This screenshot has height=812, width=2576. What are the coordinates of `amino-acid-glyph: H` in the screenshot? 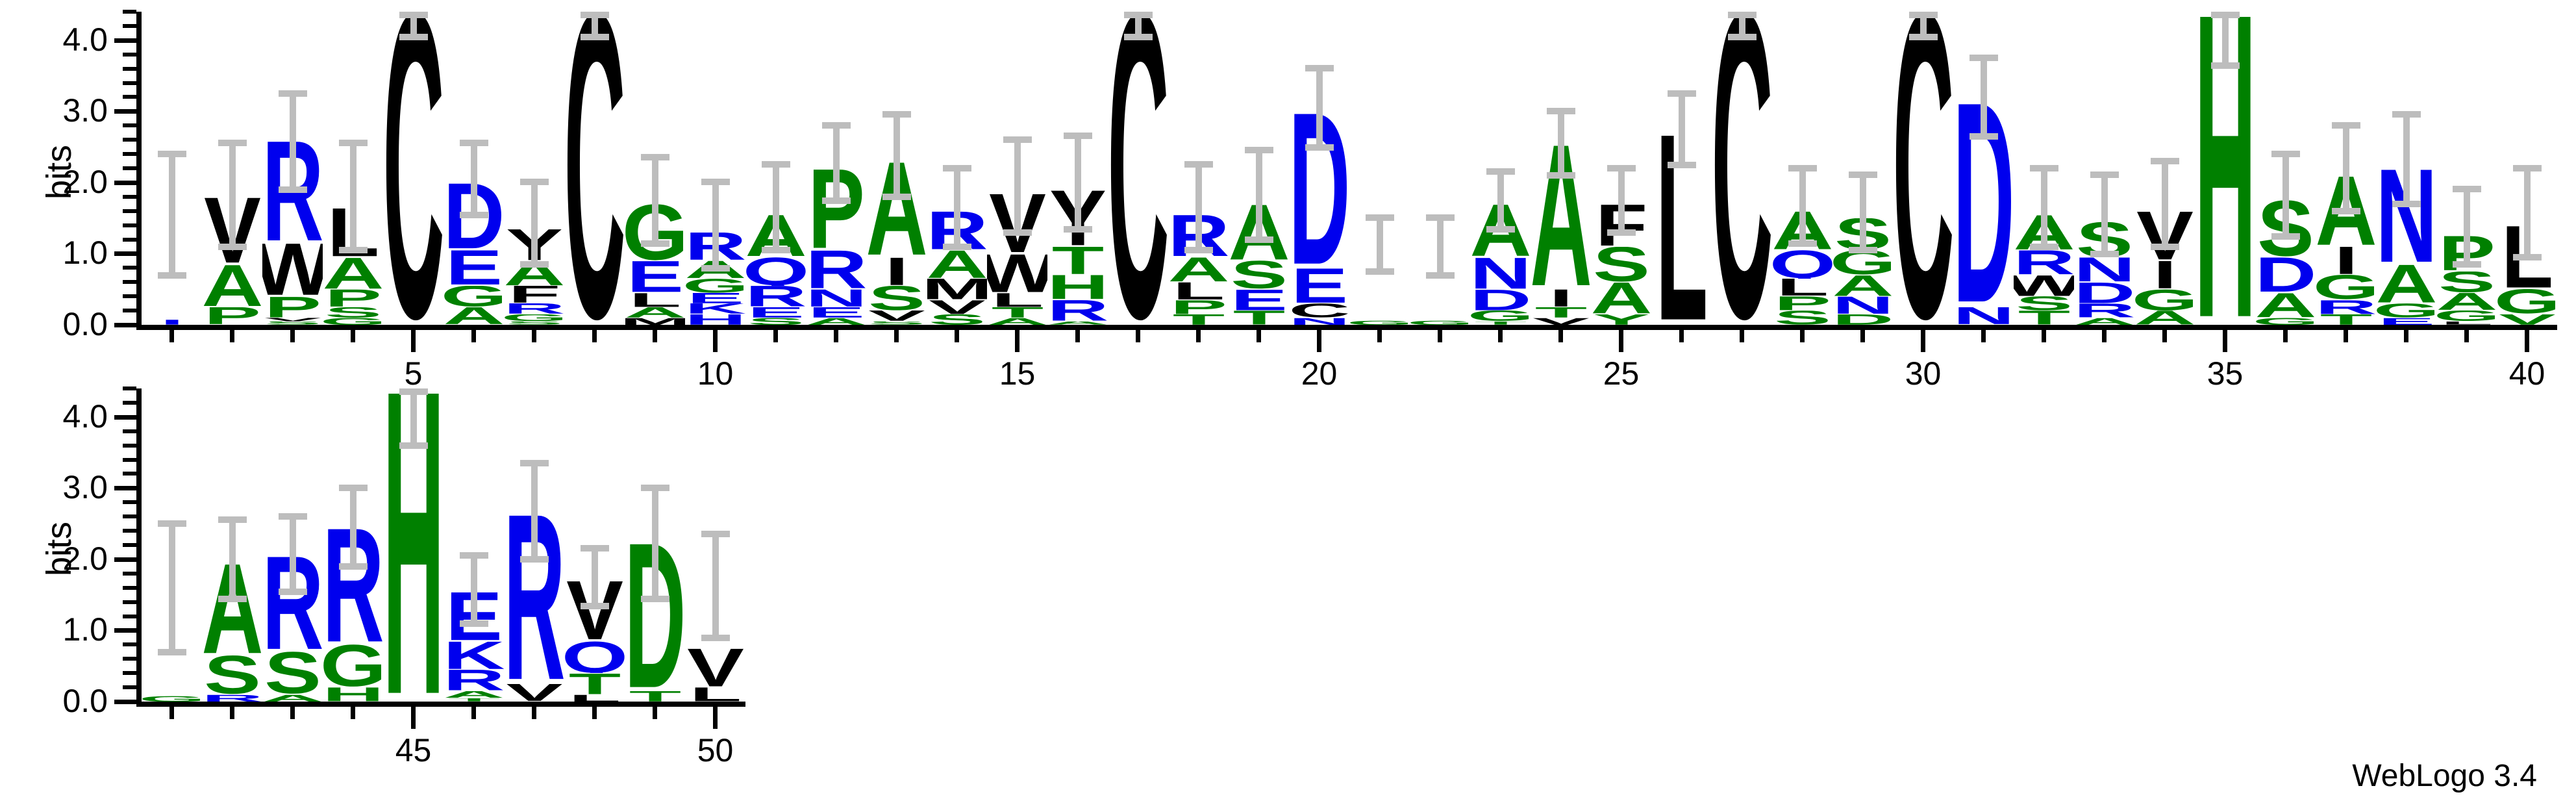 It's located at (353, 694).